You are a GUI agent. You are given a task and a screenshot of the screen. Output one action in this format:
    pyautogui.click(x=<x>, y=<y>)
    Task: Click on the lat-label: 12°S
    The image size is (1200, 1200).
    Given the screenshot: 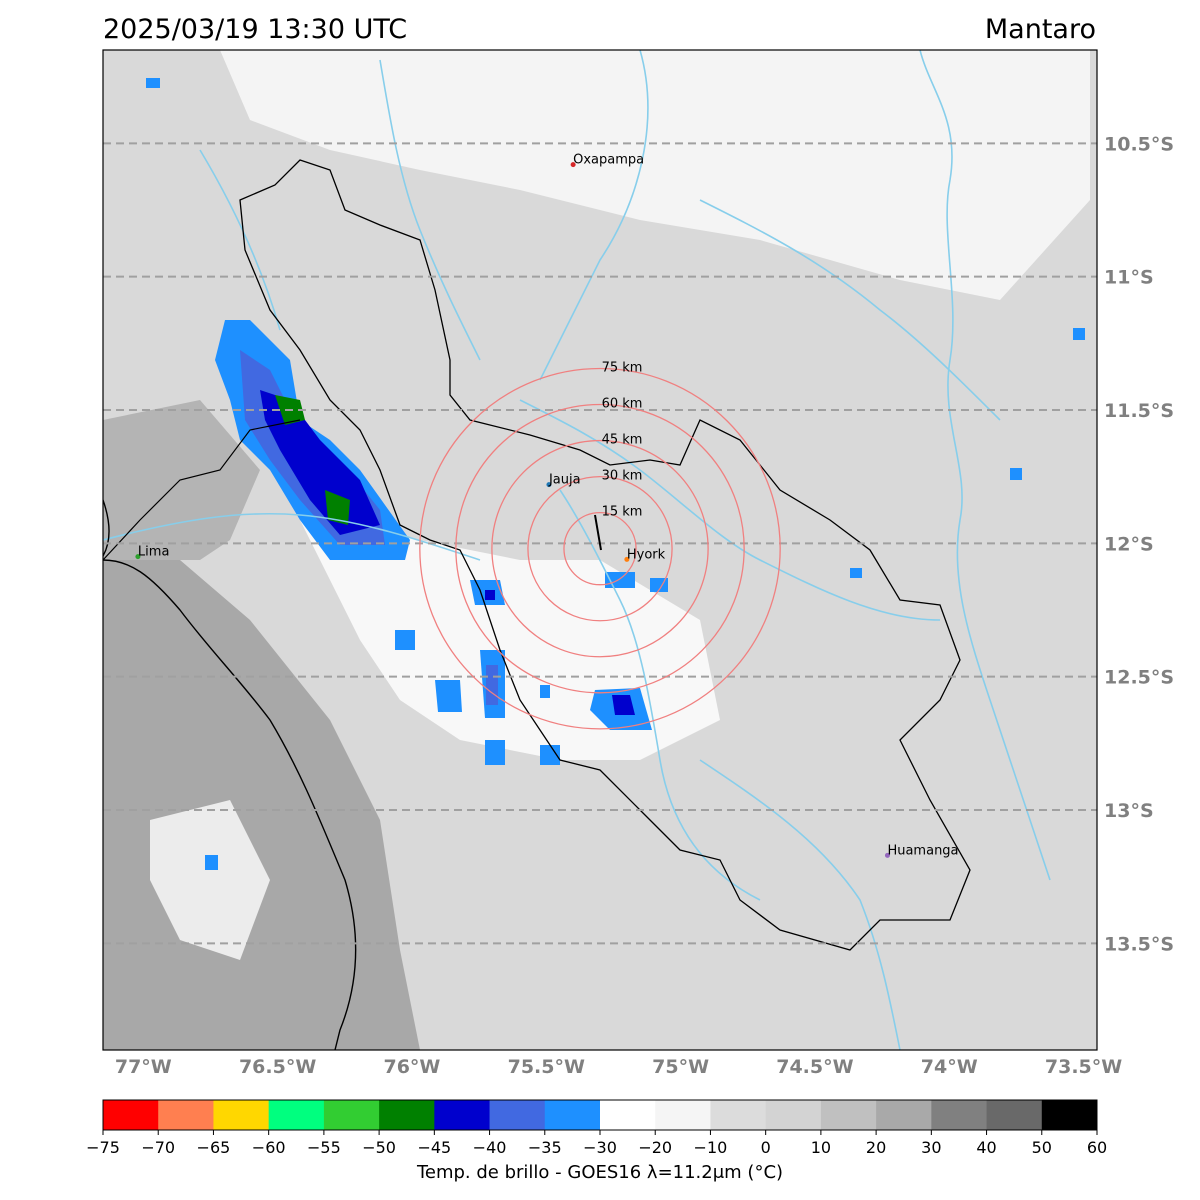 What is the action you would take?
    pyautogui.click(x=1129, y=544)
    